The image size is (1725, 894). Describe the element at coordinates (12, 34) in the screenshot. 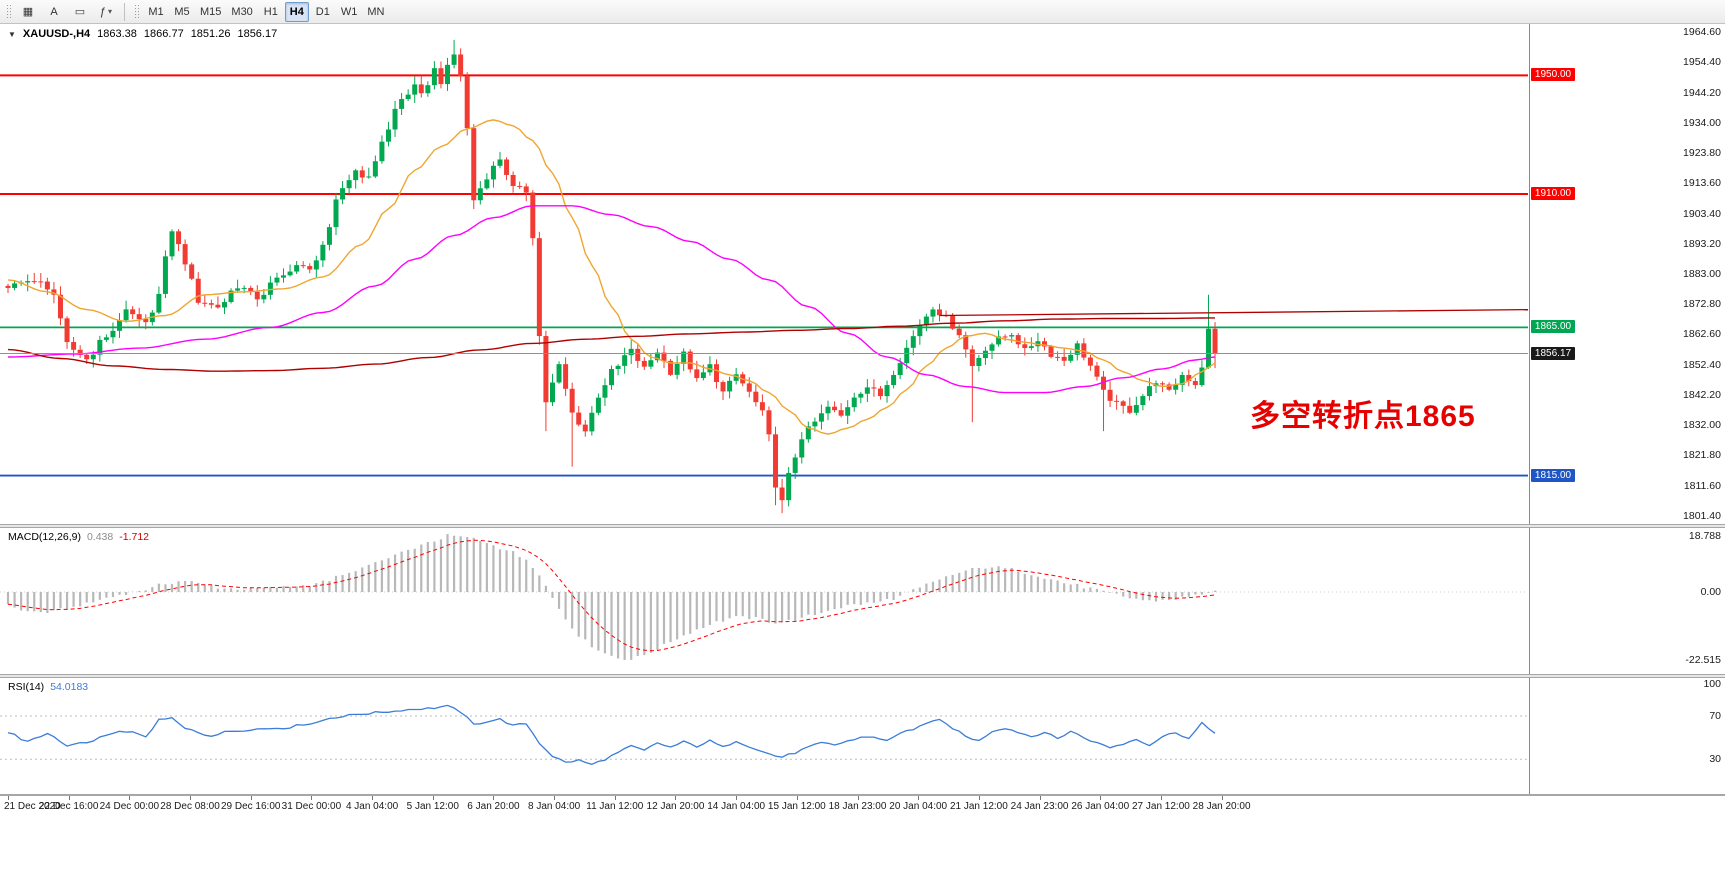

I see `chart-dropdown-arrow-icon: ▼` at that location.